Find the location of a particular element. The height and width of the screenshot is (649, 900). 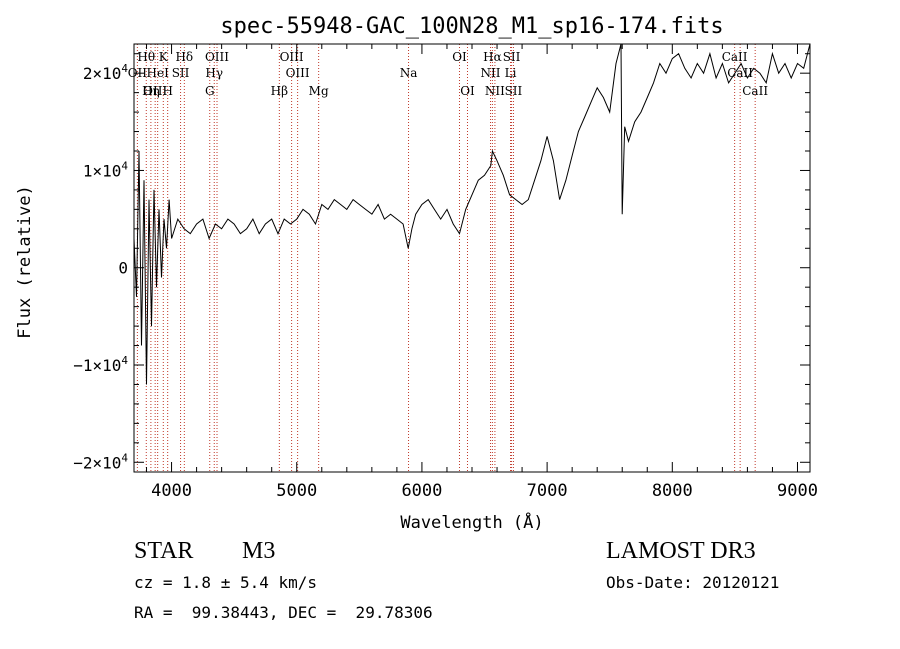

line-label-26: CaII is located at coordinates (740, 73).